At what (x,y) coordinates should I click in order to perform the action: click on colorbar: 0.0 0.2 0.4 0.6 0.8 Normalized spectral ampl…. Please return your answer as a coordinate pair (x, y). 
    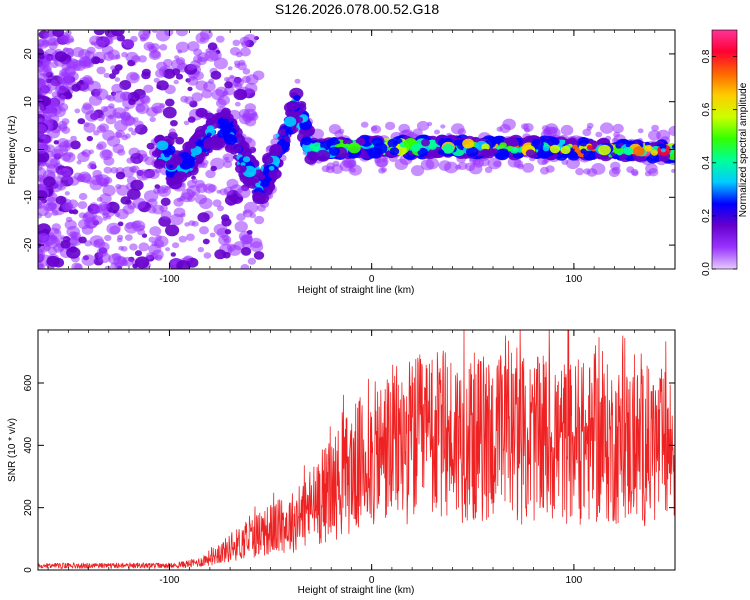
    Looking at the image, I should click on (725, 152).